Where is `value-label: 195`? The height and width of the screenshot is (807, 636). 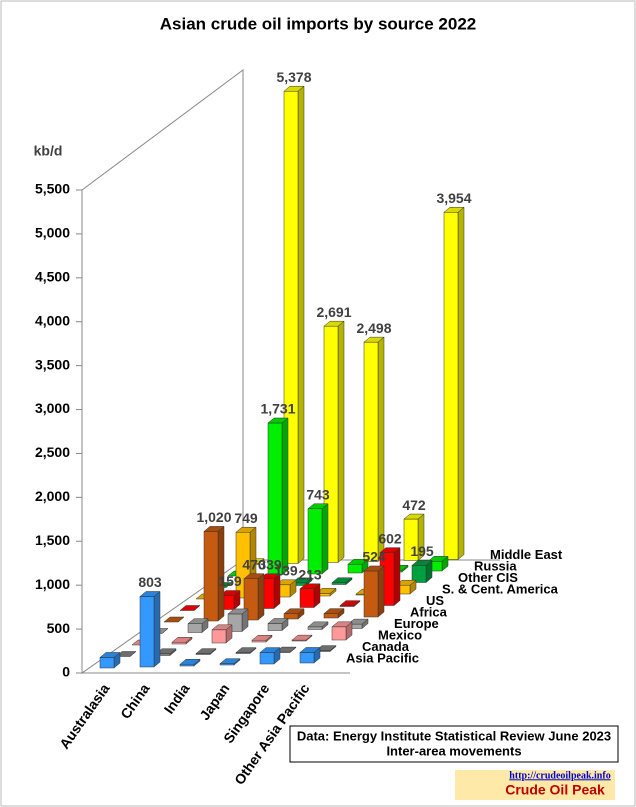
value-label: 195 is located at coordinates (422, 551).